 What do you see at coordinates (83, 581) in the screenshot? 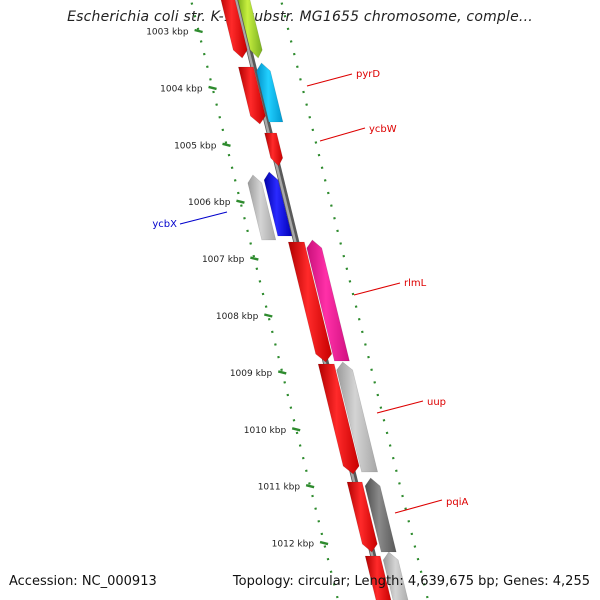
I see `accession-text: Accession: NC_000913` at bounding box center [83, 581].